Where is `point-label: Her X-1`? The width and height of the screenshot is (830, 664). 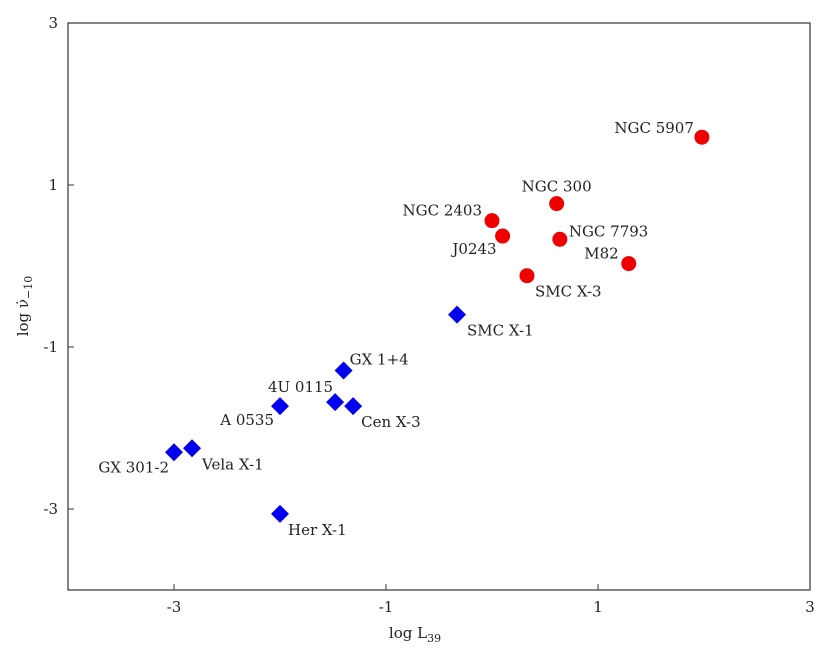 point-label: Her X-1 is located at coordinates (317, 530).